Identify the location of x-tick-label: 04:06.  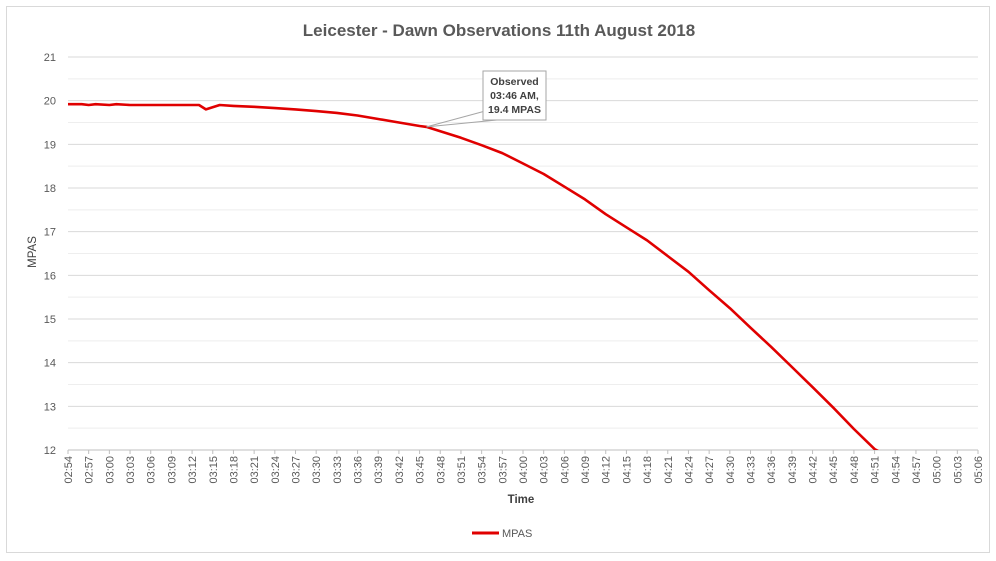
(565, 470).